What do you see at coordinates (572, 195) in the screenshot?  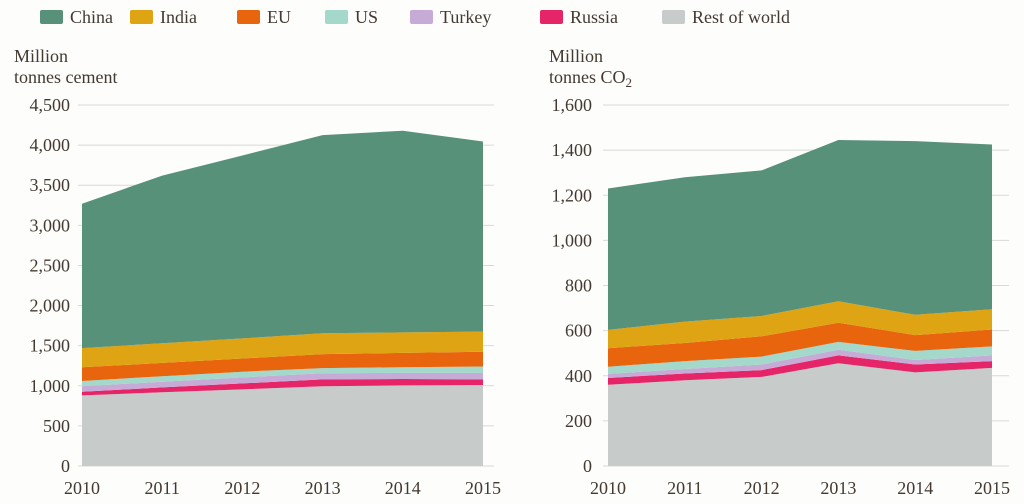 I see `y-axis-tick-label: 1,200` at bounding box center [572, 195].